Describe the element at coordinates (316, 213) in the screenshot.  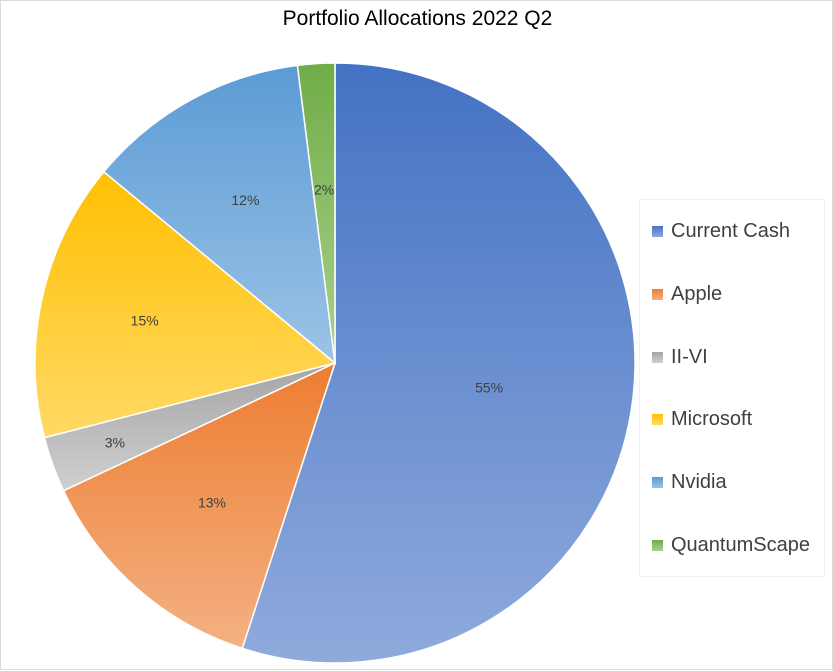
I see `pie-slice-quantumscape` at that location.